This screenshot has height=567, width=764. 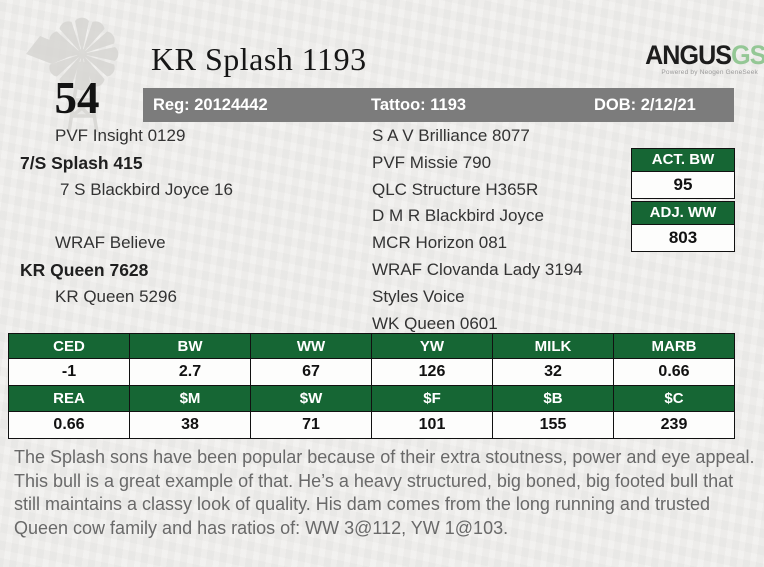 What do you see at coordinates (553, 372) in the screenshot?
I see `epd-value-milk: 32` at bounding box center [553, 372].